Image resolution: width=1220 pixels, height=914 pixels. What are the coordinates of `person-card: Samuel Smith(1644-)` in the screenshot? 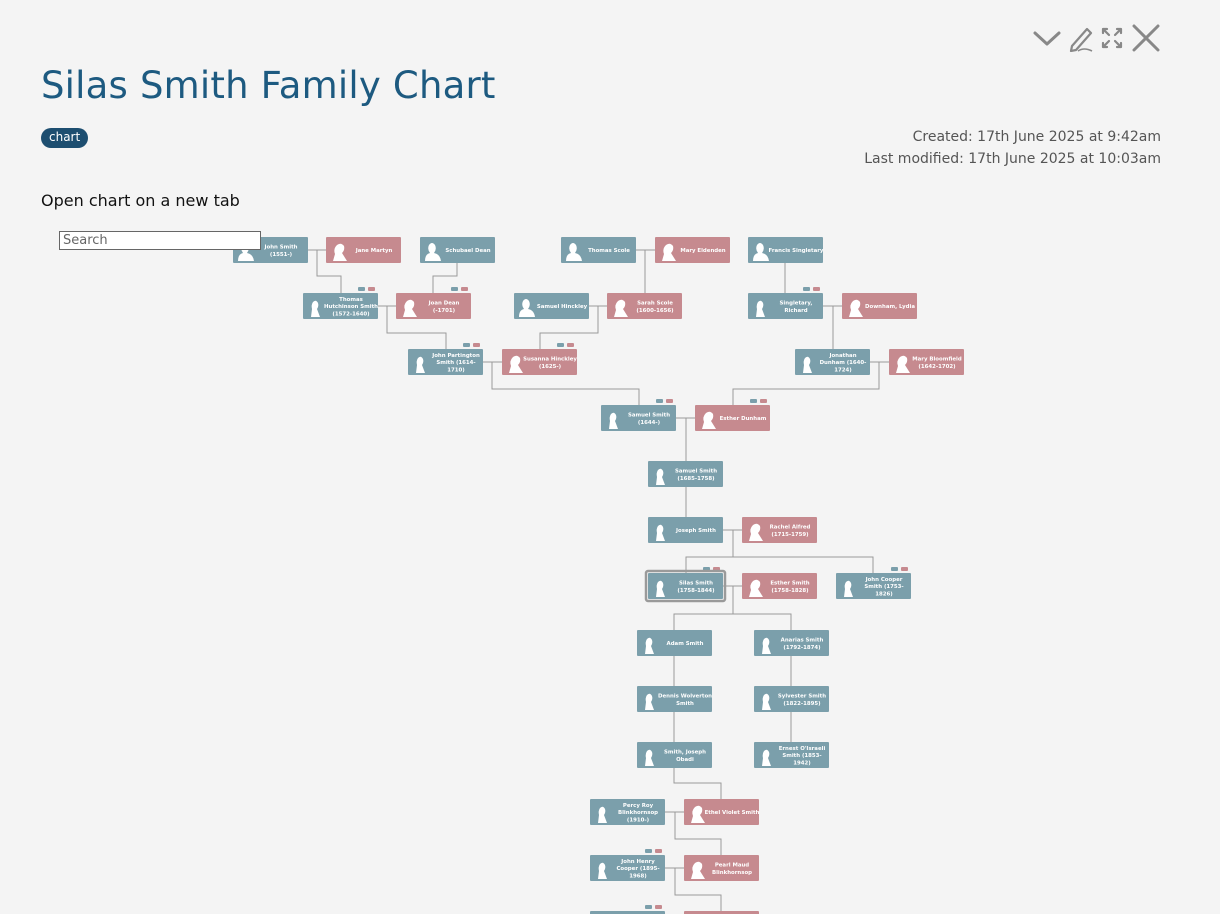 It's located at (638, 415).